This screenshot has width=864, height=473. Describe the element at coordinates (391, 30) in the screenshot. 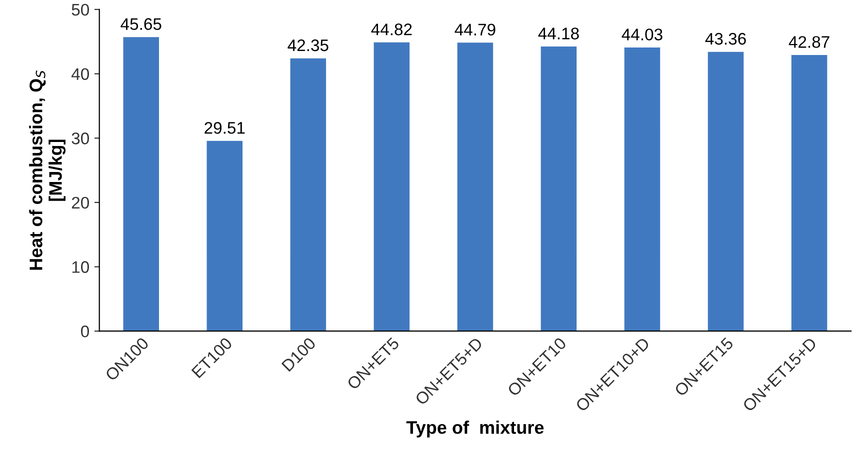

I see `data-label: 44.82` at that location.